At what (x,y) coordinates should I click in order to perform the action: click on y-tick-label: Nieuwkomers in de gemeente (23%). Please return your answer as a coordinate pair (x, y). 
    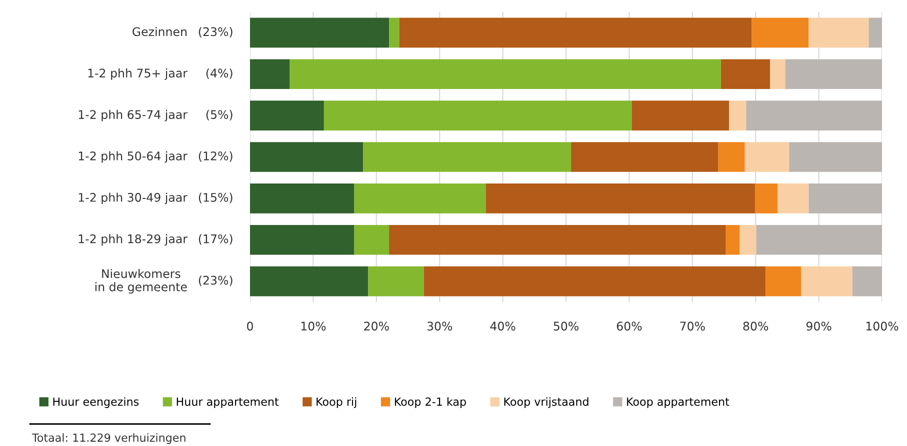
    Looking at the image, I should click on (163, 281).